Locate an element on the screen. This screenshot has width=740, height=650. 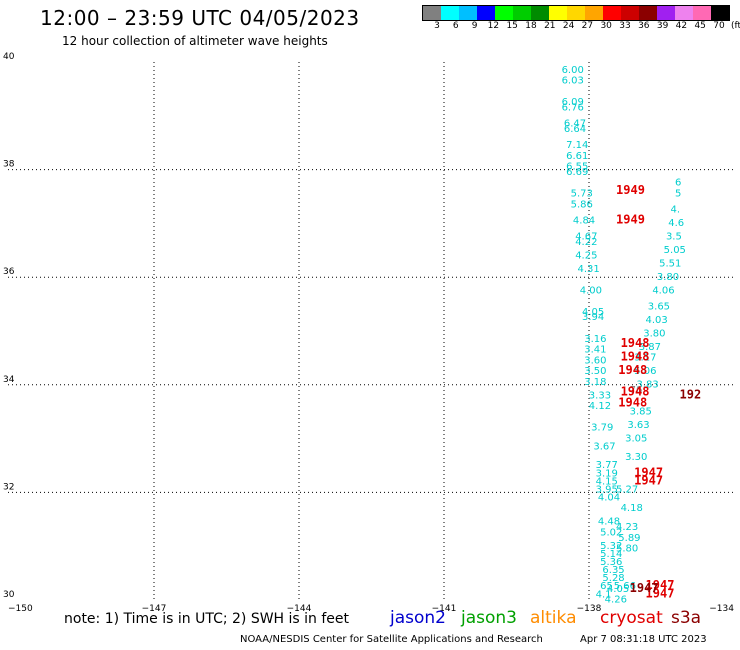
wave-height-label: 5.06 is located at coordinates (645, 371).